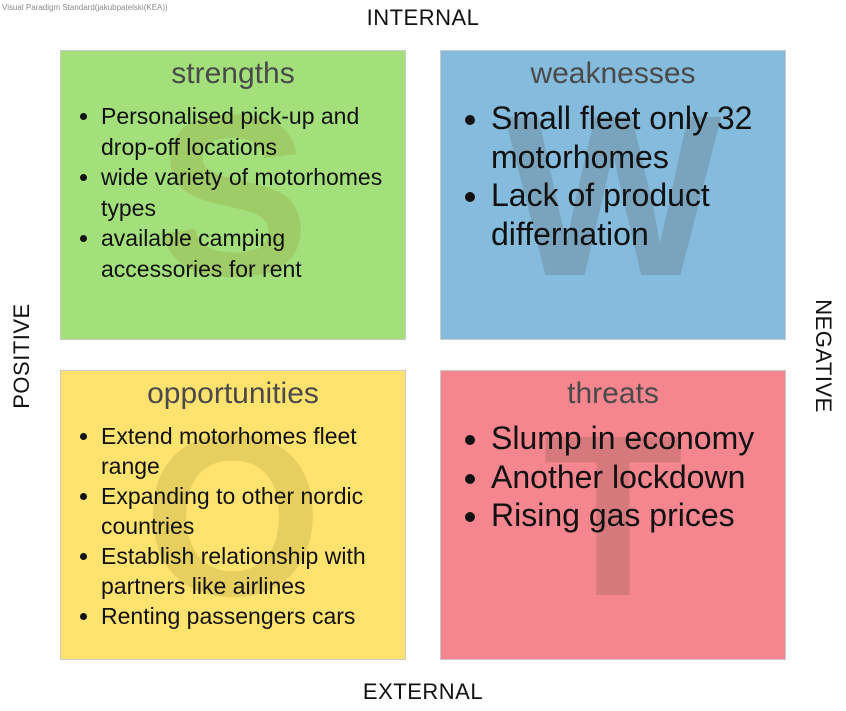  Describe the element at coordinates (613, 73) in the screenshot. I see `weaknesses-title: weaknesses` at that location.